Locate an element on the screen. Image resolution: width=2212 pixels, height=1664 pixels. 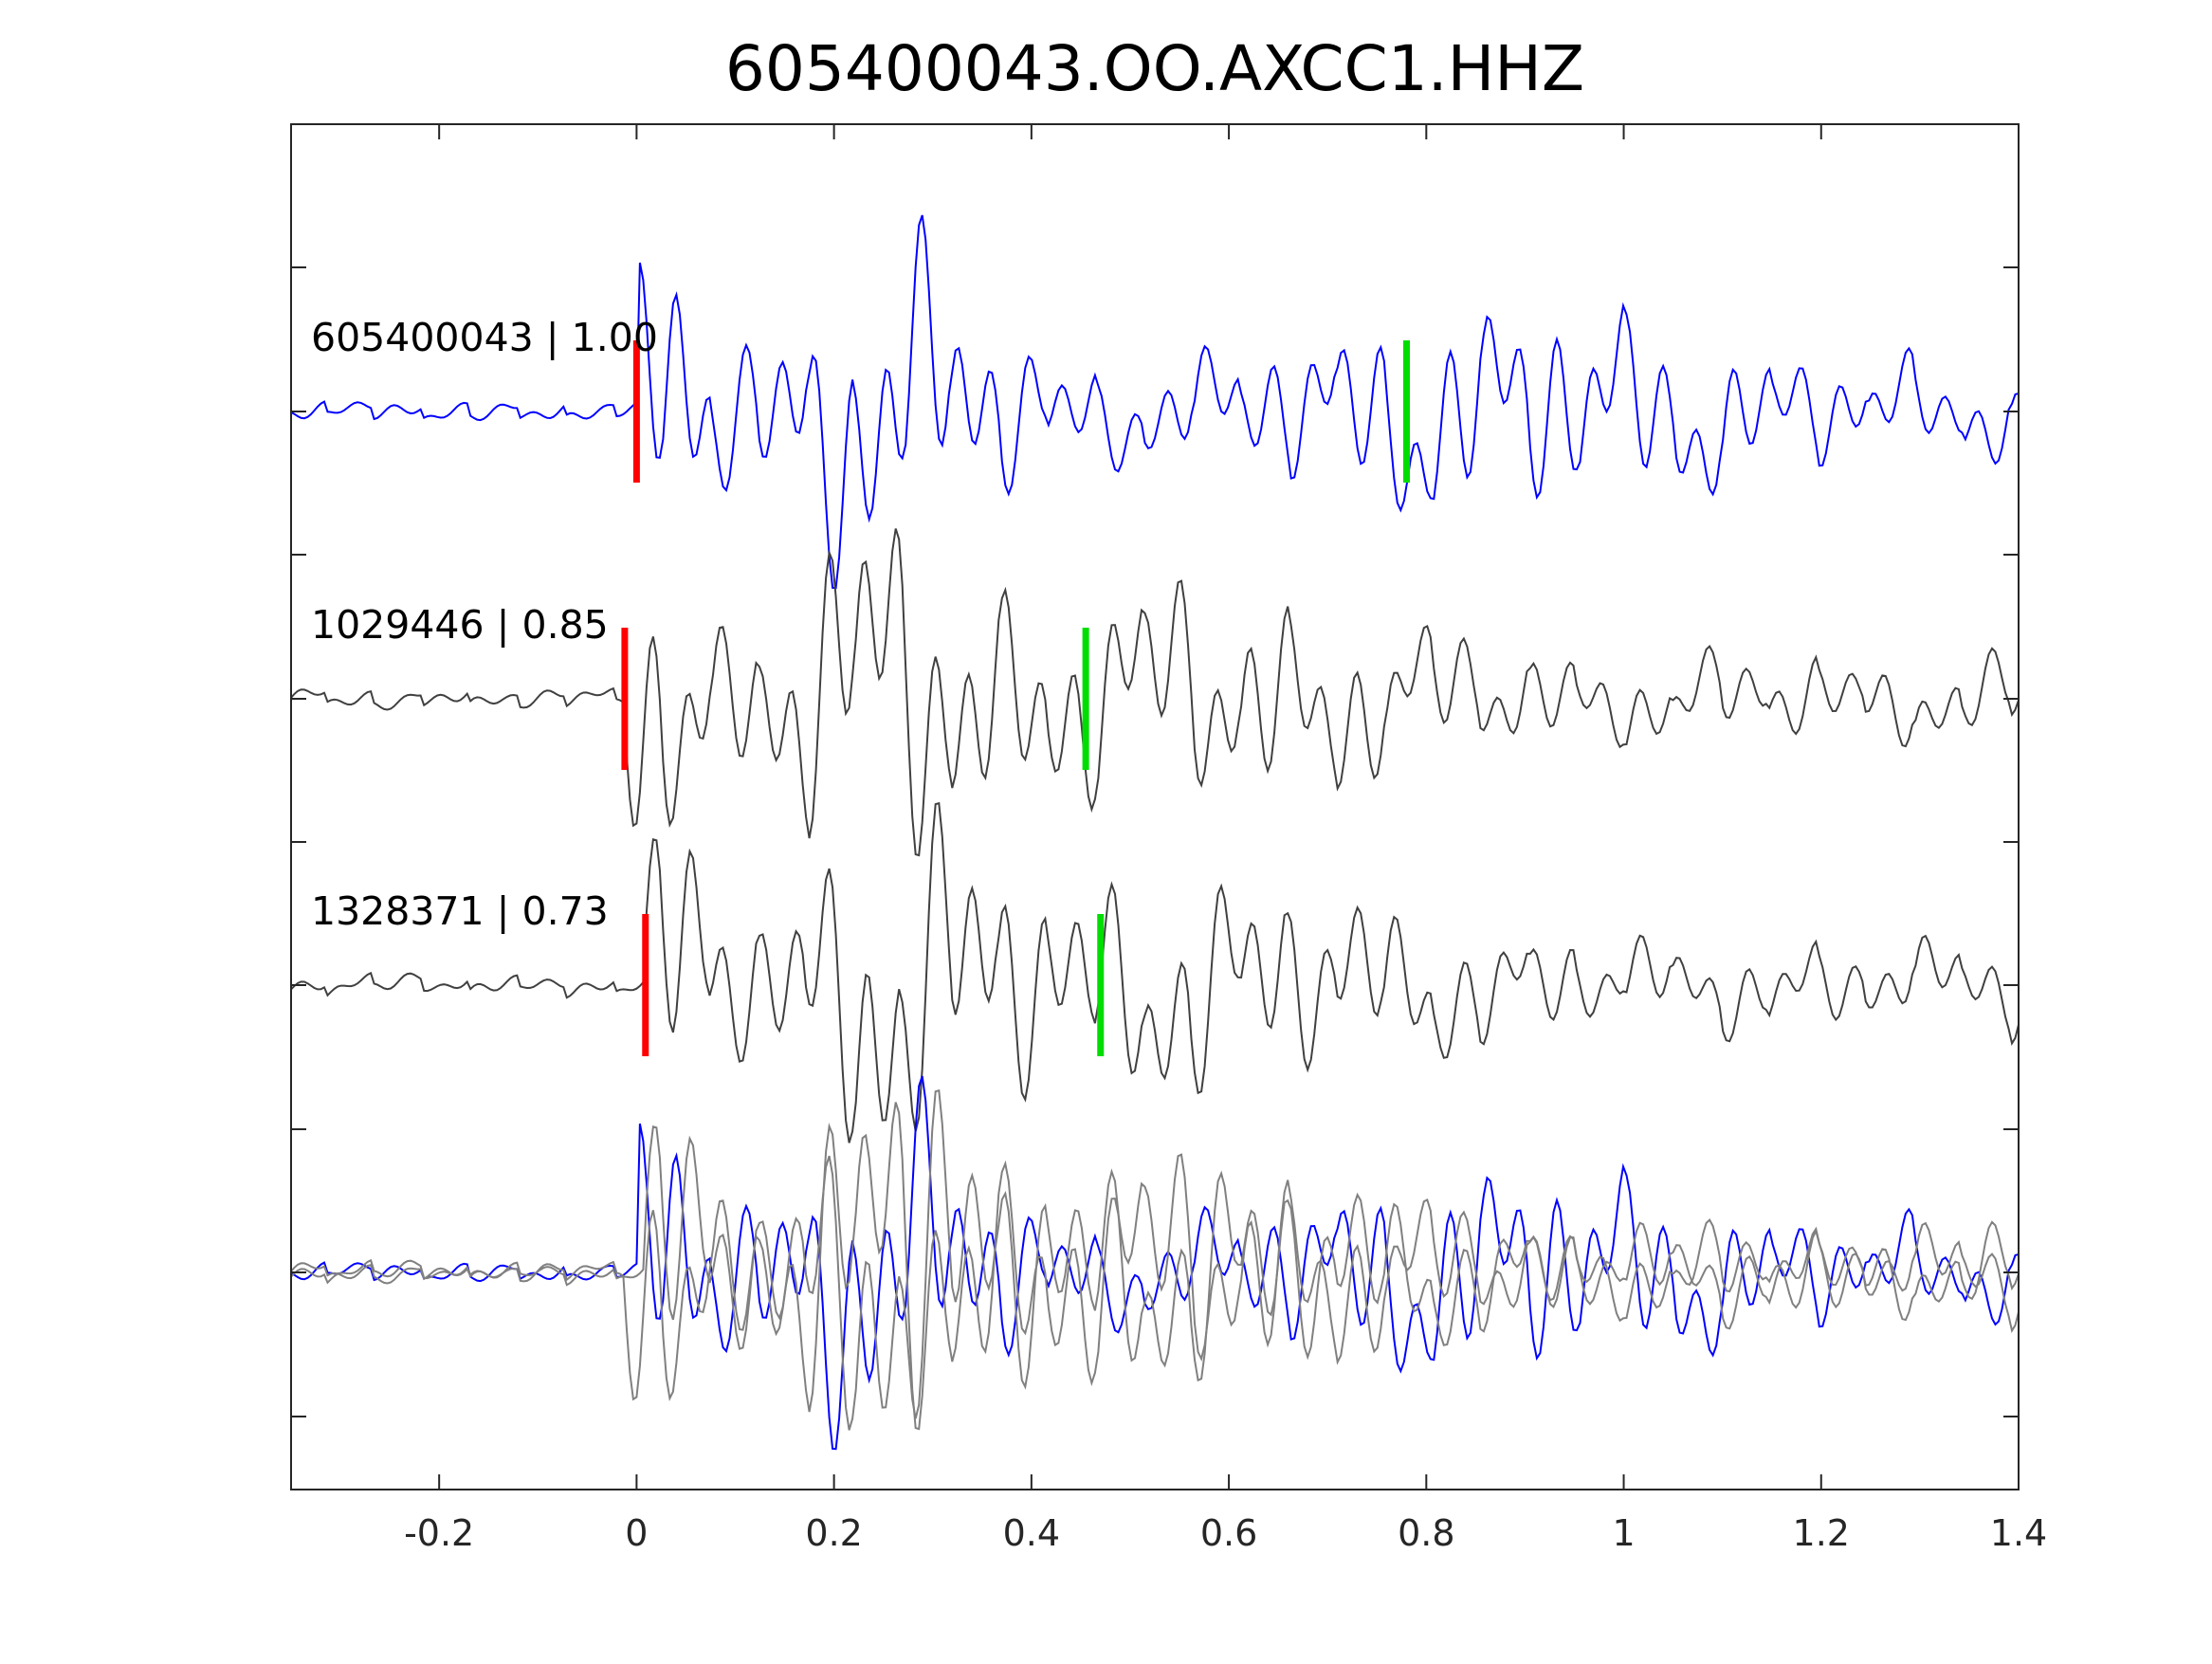
chart-title: 605400043.OO.AXCC1.HHZ is located at coordinates (1154, 68).